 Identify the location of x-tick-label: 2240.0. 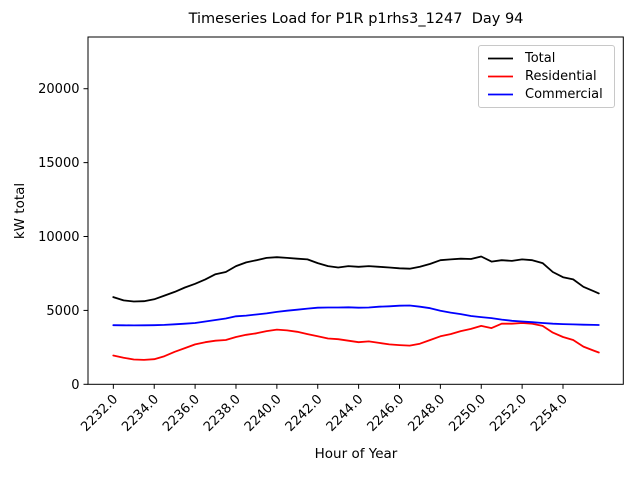
(263, 413).